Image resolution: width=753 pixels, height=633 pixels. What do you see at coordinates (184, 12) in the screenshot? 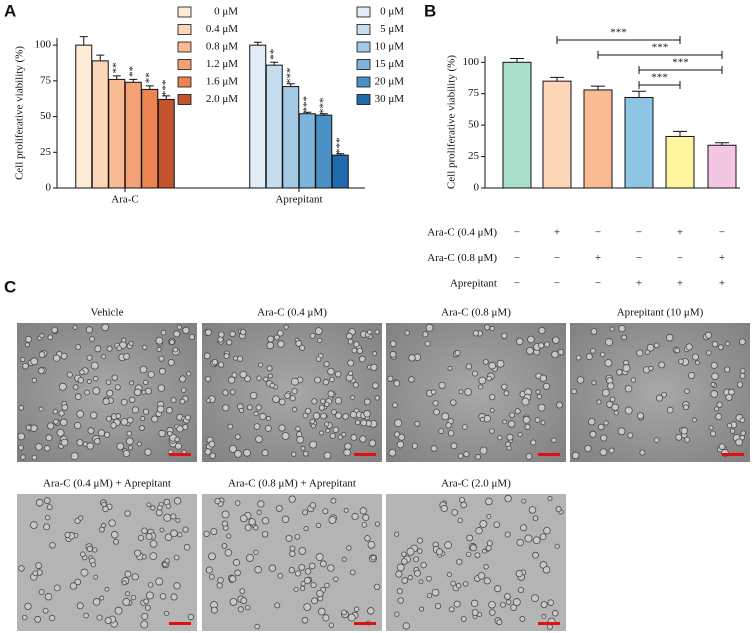
I see `legend-swatch` at bounding box center [184, 12].